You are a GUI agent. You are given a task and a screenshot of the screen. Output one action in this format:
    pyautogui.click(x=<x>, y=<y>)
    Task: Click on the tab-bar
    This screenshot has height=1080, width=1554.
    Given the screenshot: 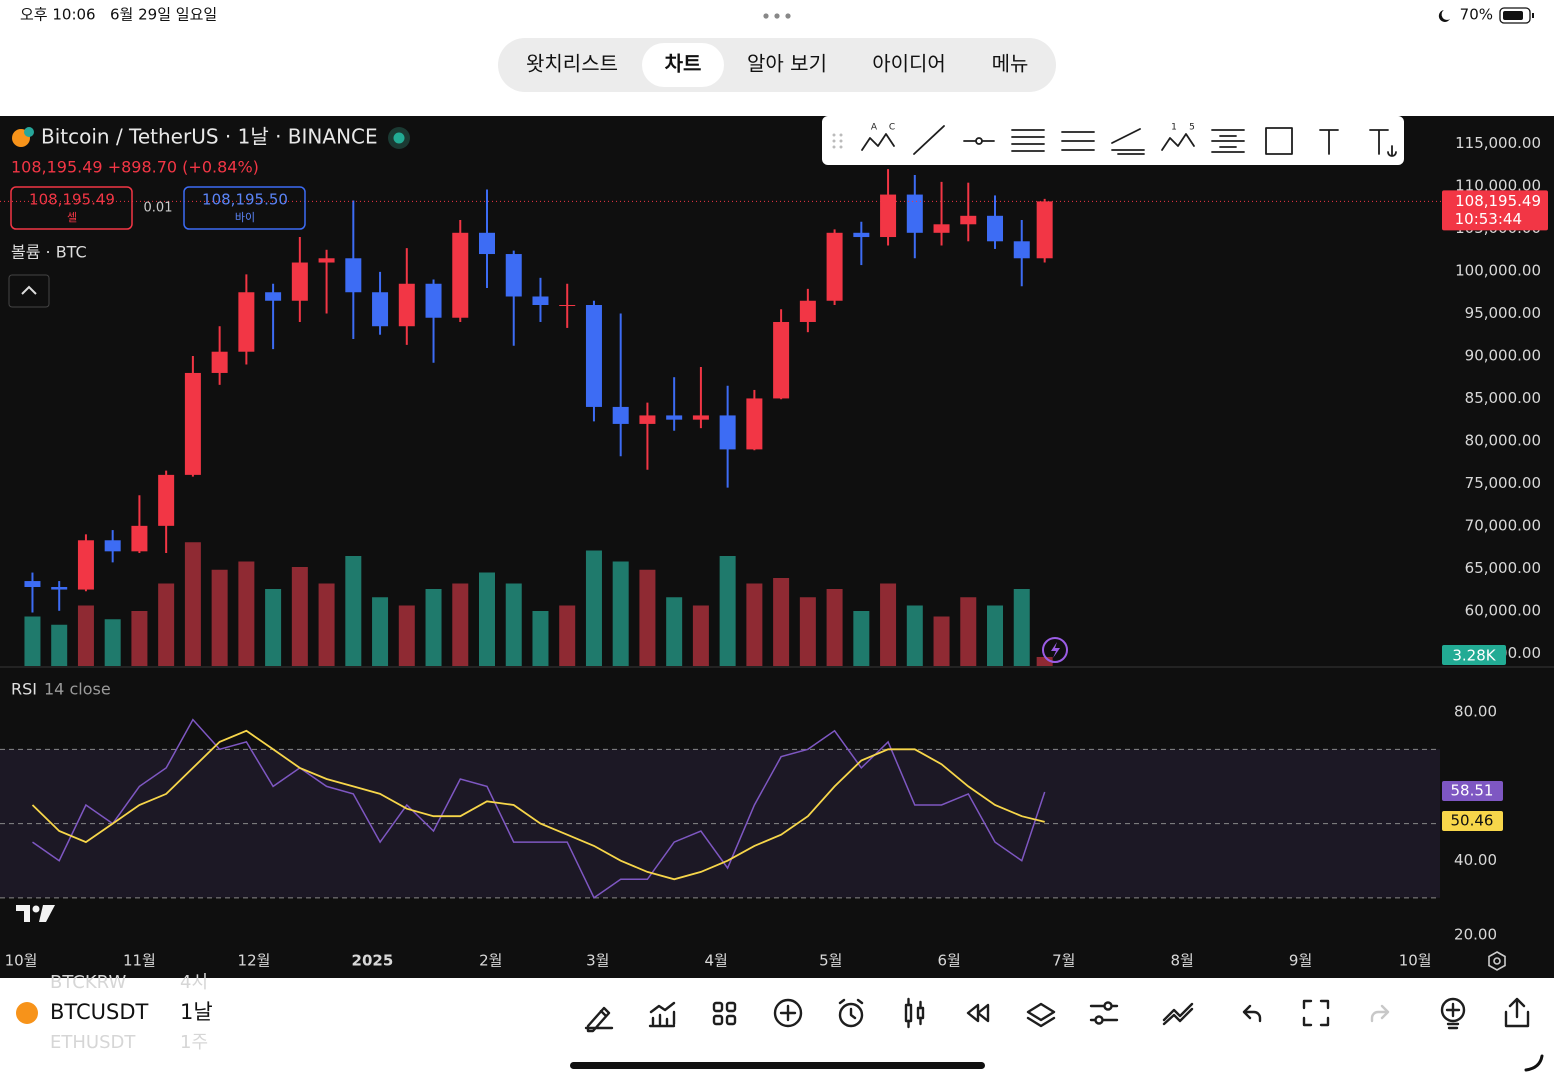 What is the action you would take?
    pyautogui.click(x=777, y=65)
    